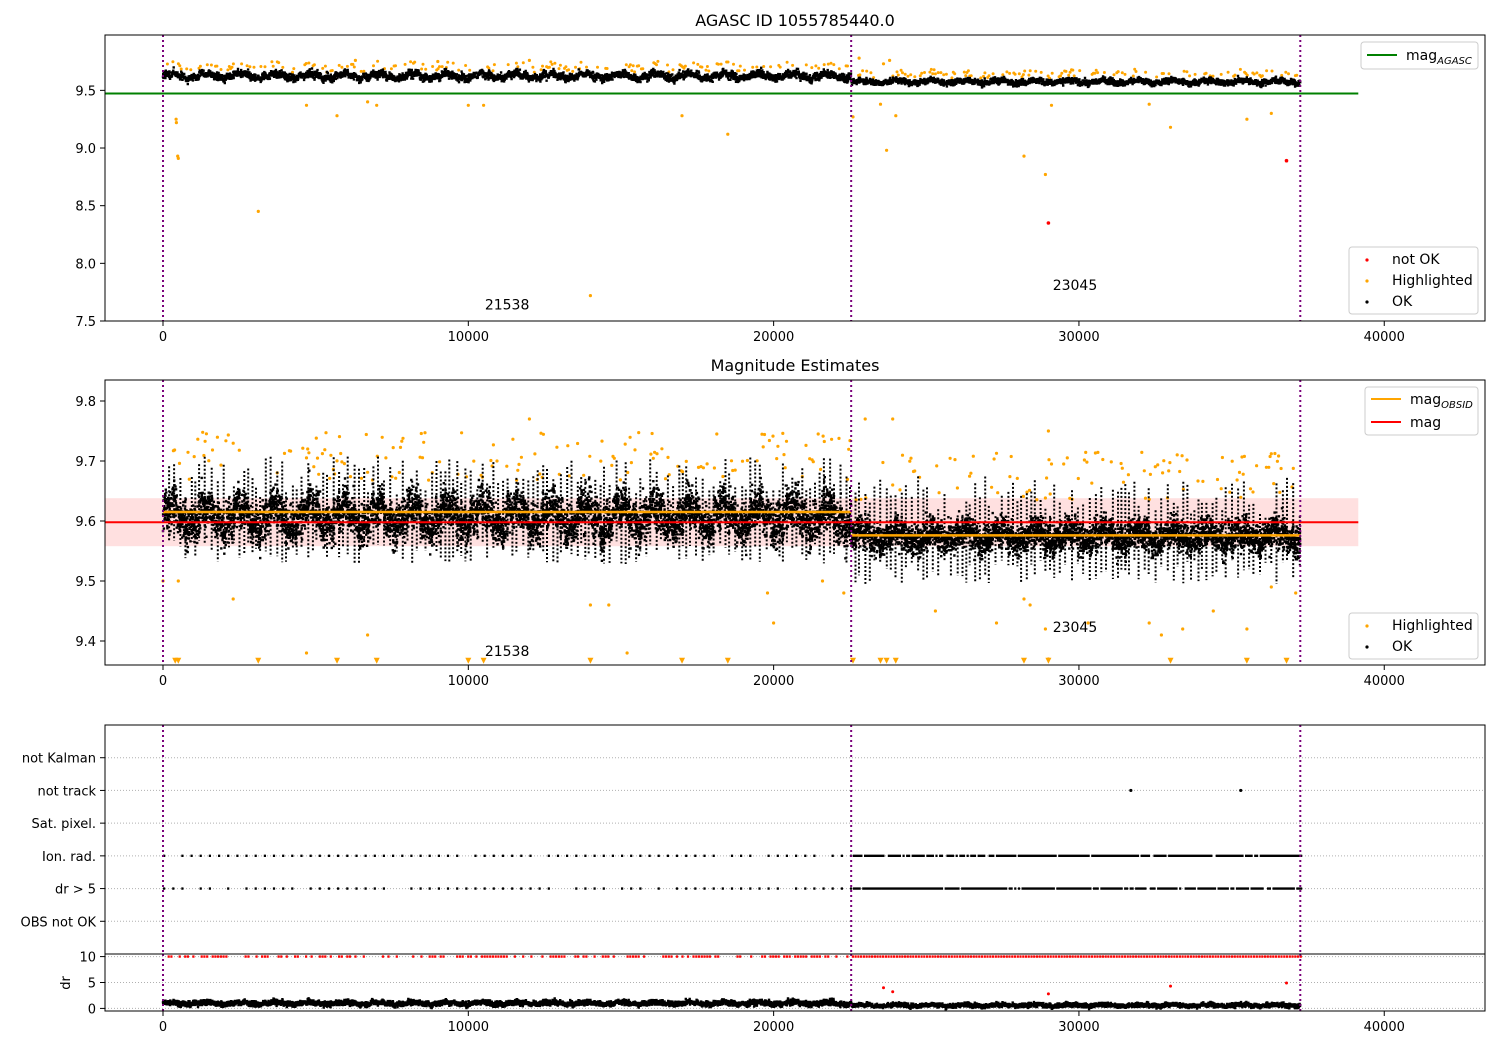  Describe the element at coordinates (85, 207) in the screenshot. I see `agasc-ytick-label: 8.5` at that location.